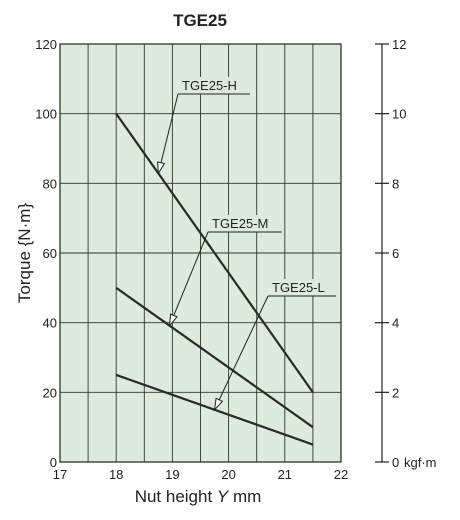 Image resolution: width=460 pixels, height=520 pixels. What do you see at coordinates (298, 287) in the screenshot?
I see `annotation-label-tge25-l: TGE25-L` at bounding box center [298, 287].